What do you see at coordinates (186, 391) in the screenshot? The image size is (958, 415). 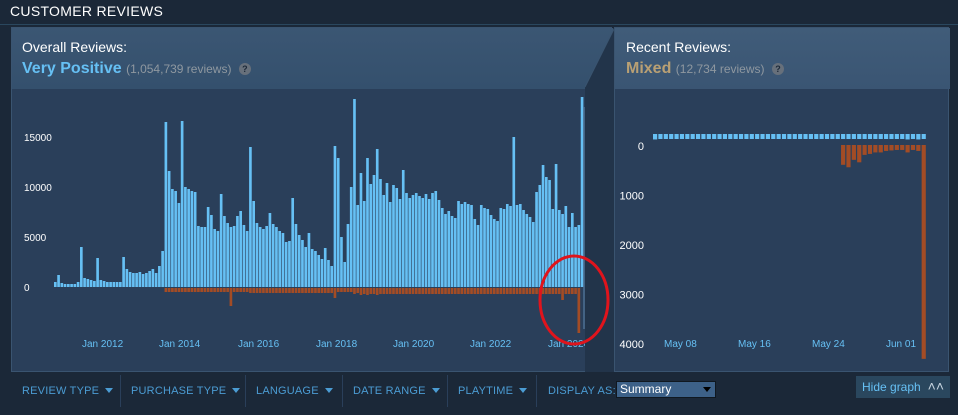 I see `filter-purchase-type: PURCHASE TYPE` at bounding box center [186, 391].